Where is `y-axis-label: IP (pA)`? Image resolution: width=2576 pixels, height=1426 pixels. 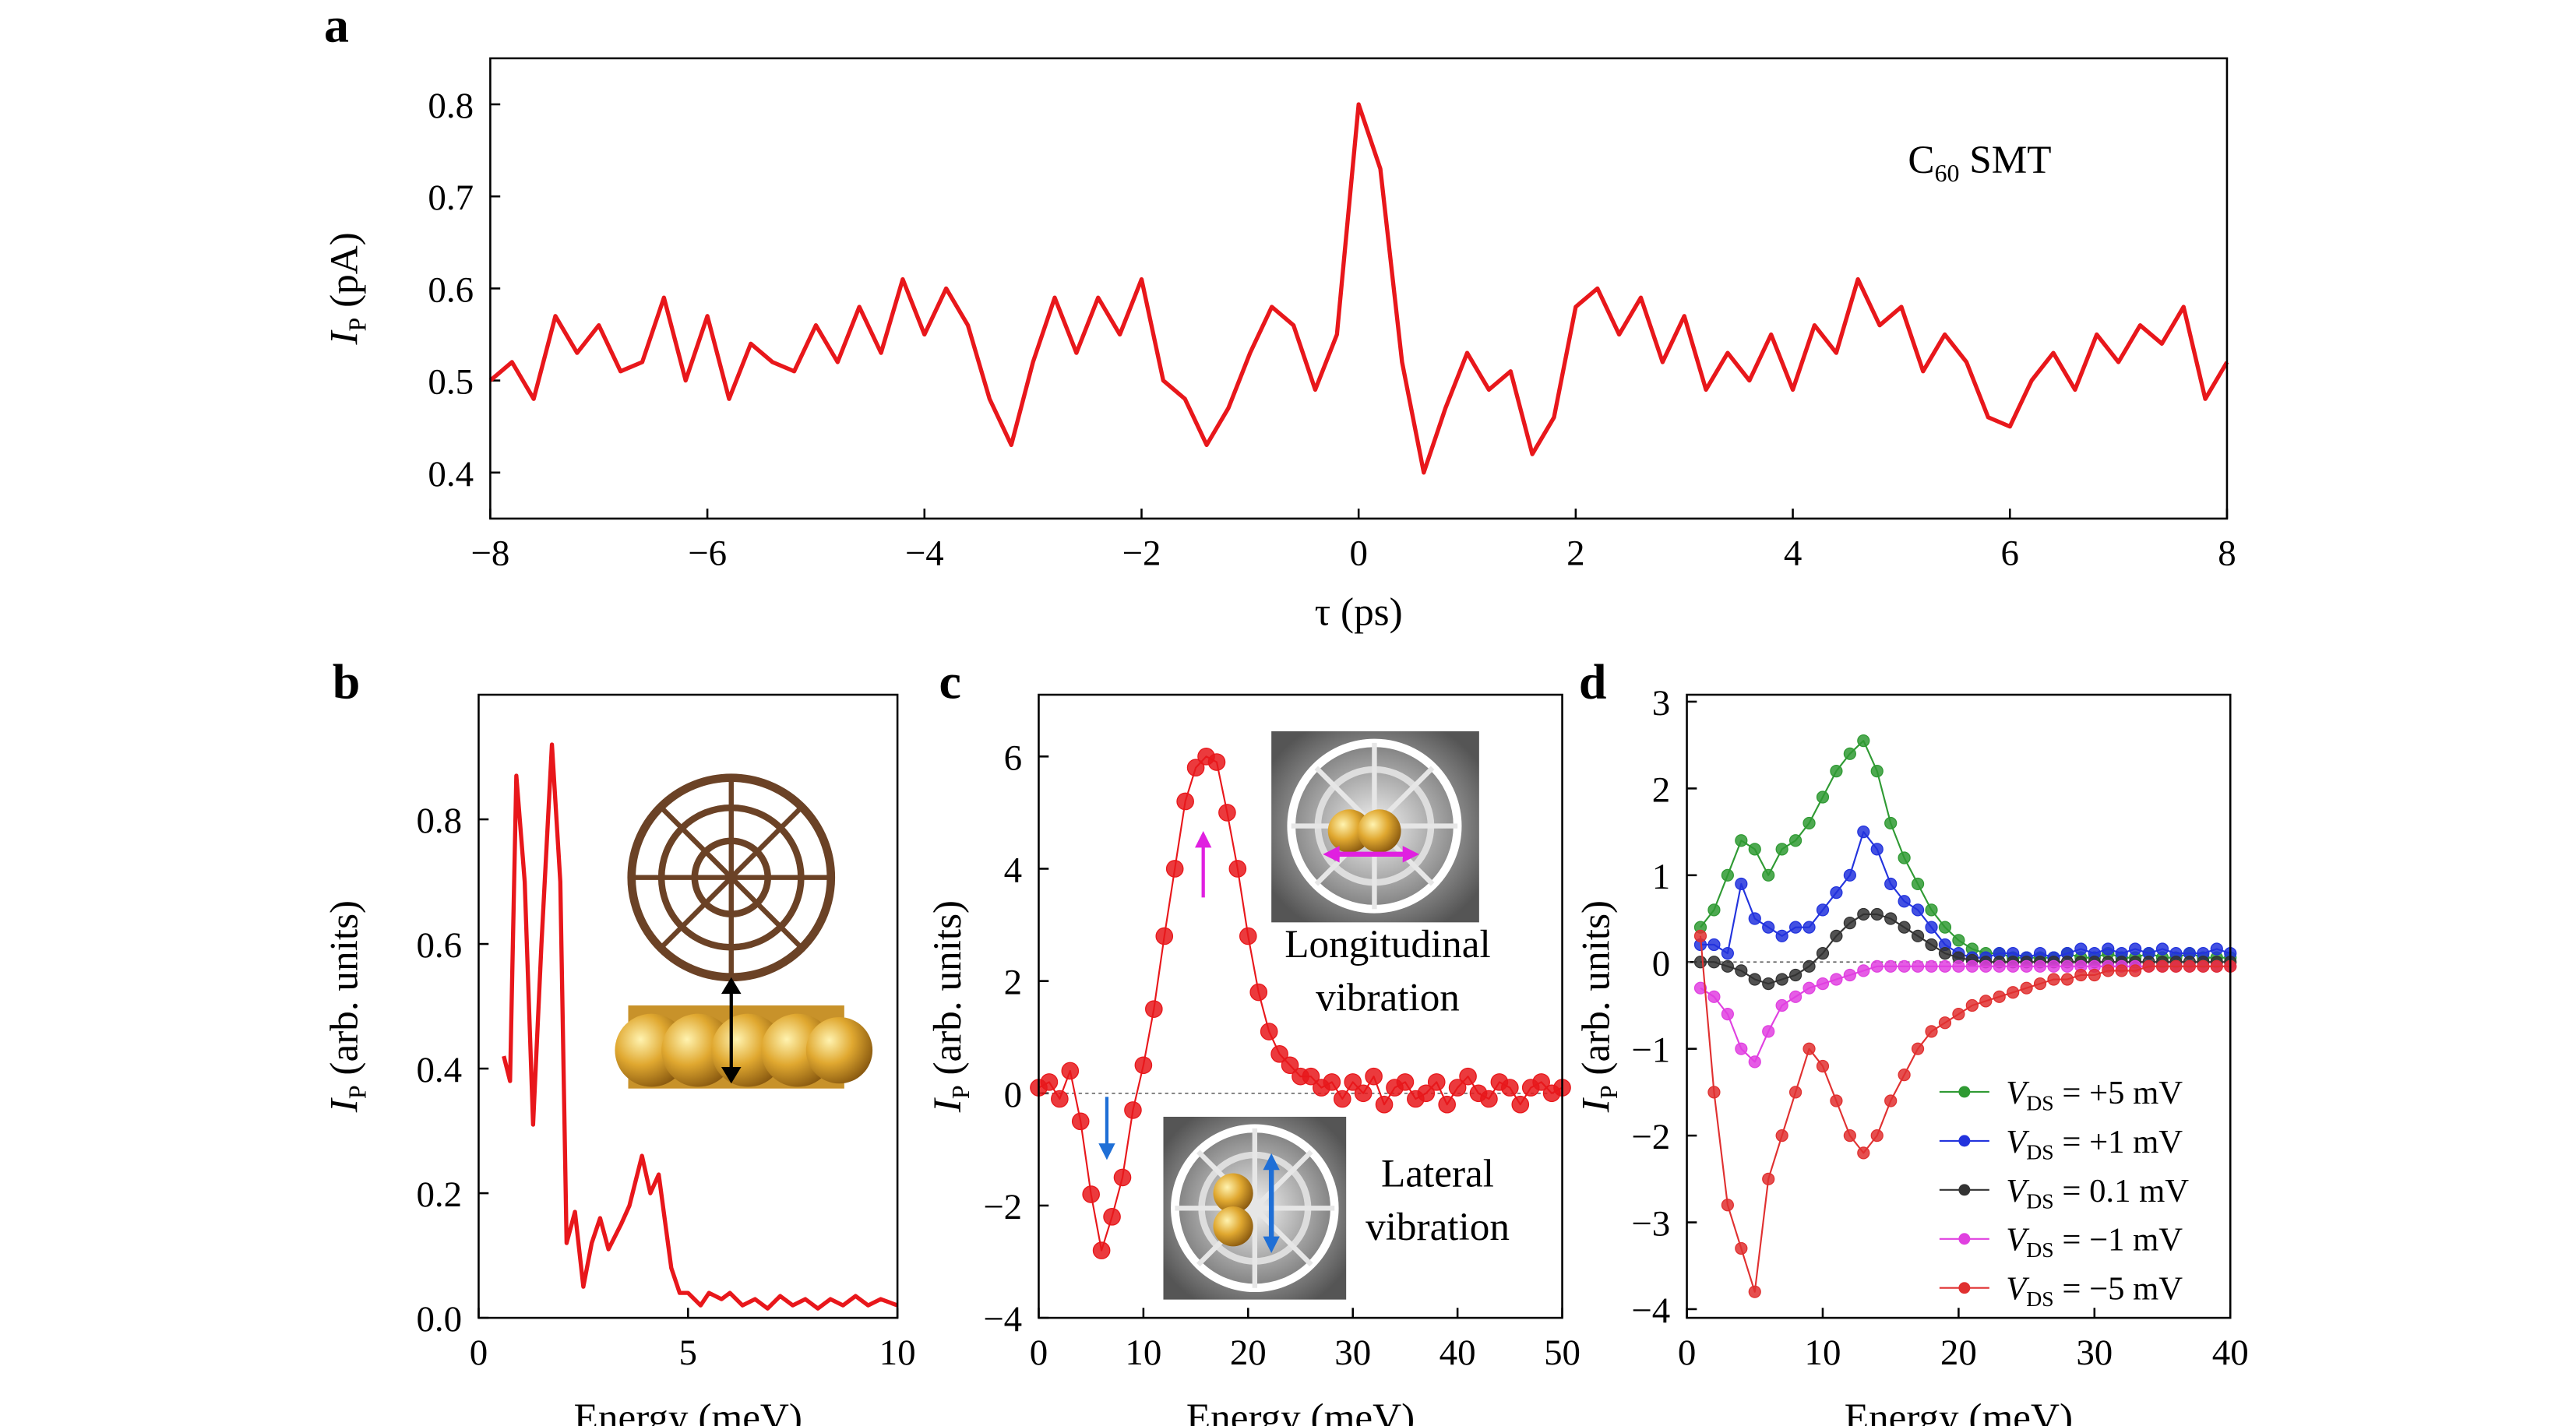
y-axis-label: IP (pA) is located at coordinates (347, 288).